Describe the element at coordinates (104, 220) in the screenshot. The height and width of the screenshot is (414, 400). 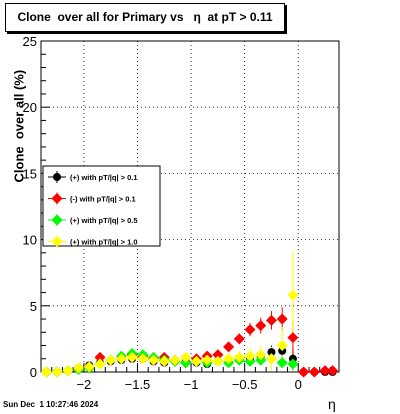
I see `legend-label: (+) with pT/|q| > 0.5` at that location.